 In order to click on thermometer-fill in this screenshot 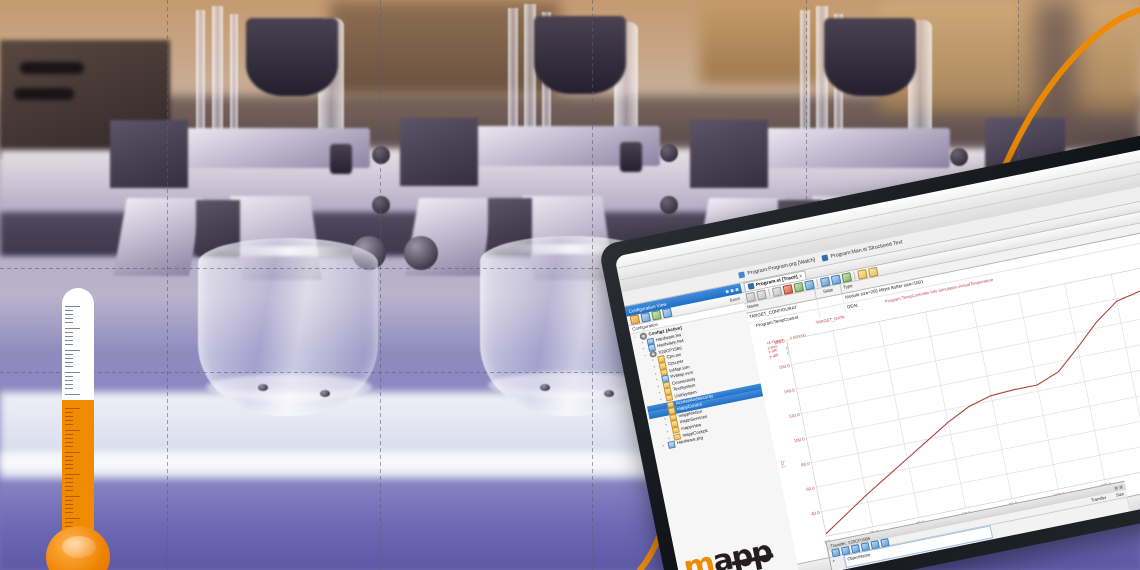, I will do `click(78, 475)`.